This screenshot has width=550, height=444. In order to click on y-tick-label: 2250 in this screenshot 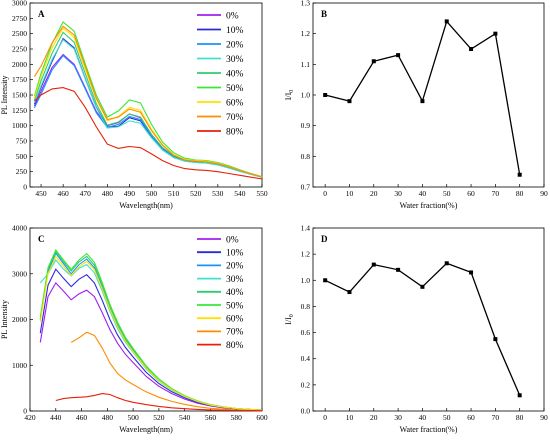, I will do `click(19, 49)`.